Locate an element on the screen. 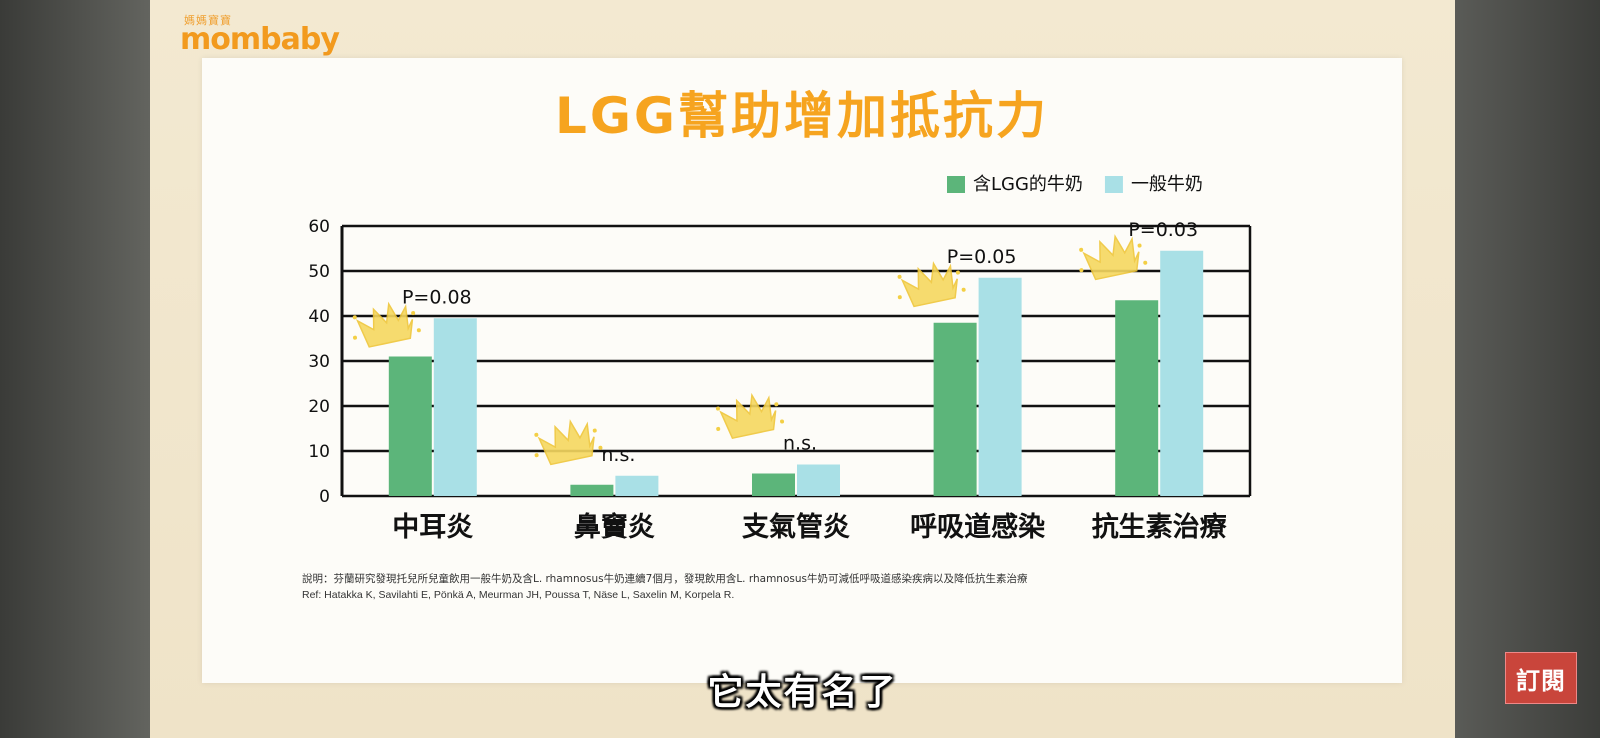  significance-label: P=0.05 is located at coordinates (982, 257).